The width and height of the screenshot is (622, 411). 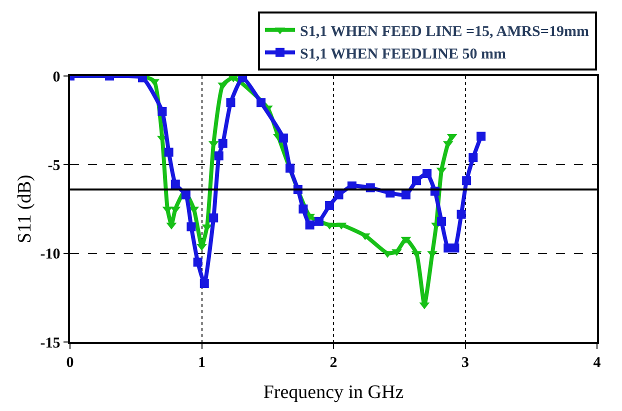 I want to click on legend-label: S1,1 WHEN FEED LINE =15, AMRS=19mm, so click(x=445, y=32).